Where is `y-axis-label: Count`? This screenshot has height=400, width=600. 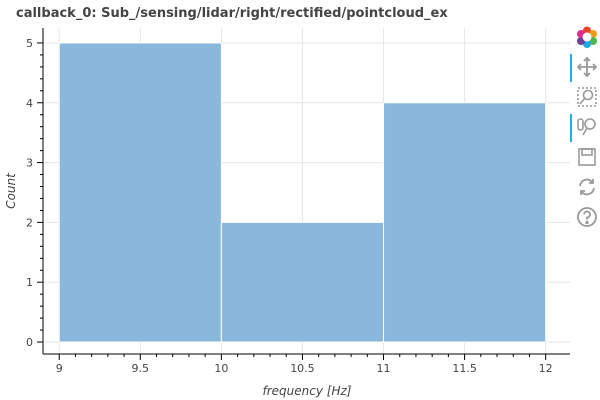
y-axis-label: Count is located at coordinates (11, 190).